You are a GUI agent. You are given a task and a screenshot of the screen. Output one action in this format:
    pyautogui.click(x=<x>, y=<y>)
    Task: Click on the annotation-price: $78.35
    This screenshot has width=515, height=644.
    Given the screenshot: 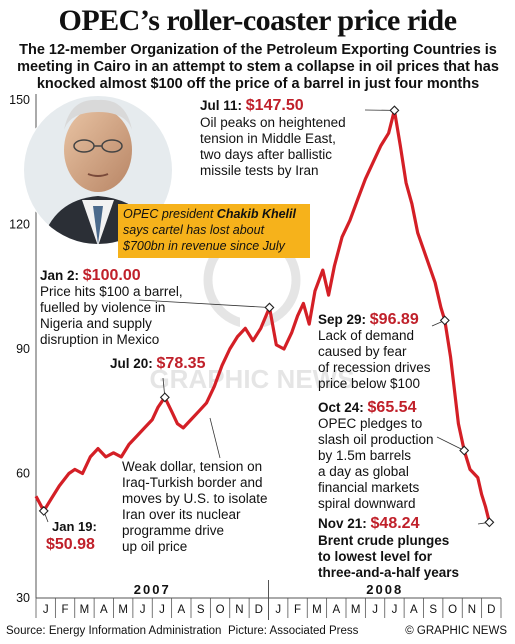 What is the action you would take?
    pyautogui.click(x=181, y=363)
    